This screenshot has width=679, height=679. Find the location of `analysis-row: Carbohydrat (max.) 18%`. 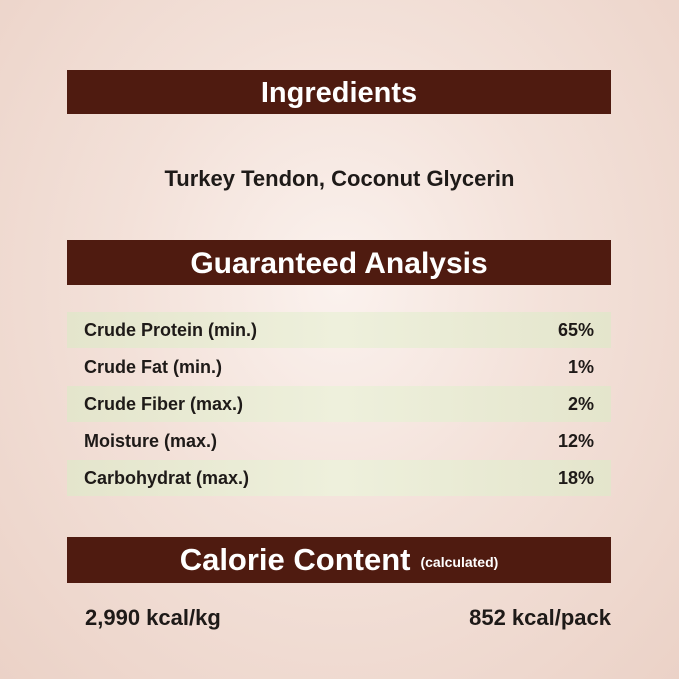

analysis-row: Carbohydrat (max.) 18% is located at coordinates (339, 478).